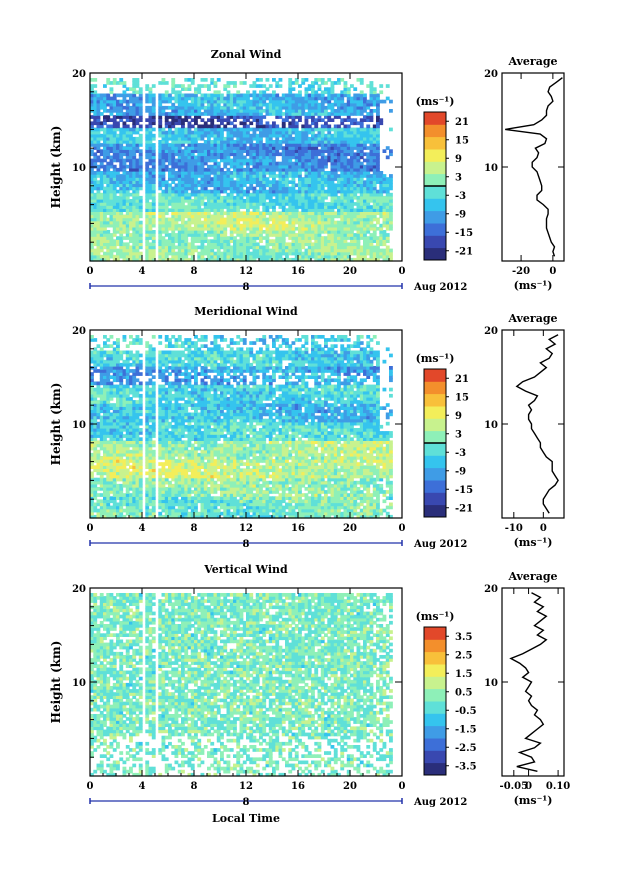  I want to click on x-tick-label: 12, so click(246, 271).